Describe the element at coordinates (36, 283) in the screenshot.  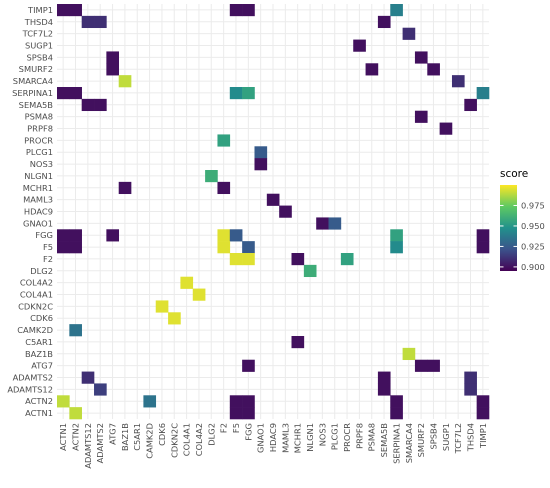
I see `y-tick-label: COL4A2` at that location.